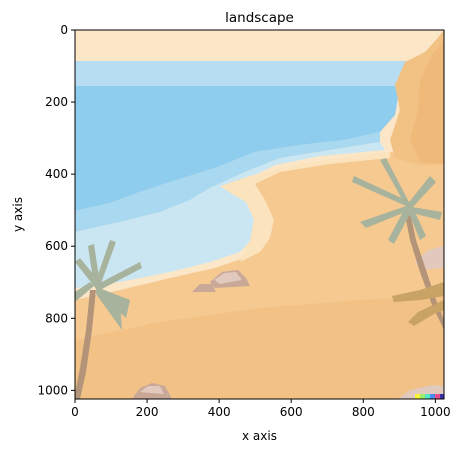  Describe the element at coordinates (18, 214) in the screenshot. I see `y-axis-label: y axis` at that location.